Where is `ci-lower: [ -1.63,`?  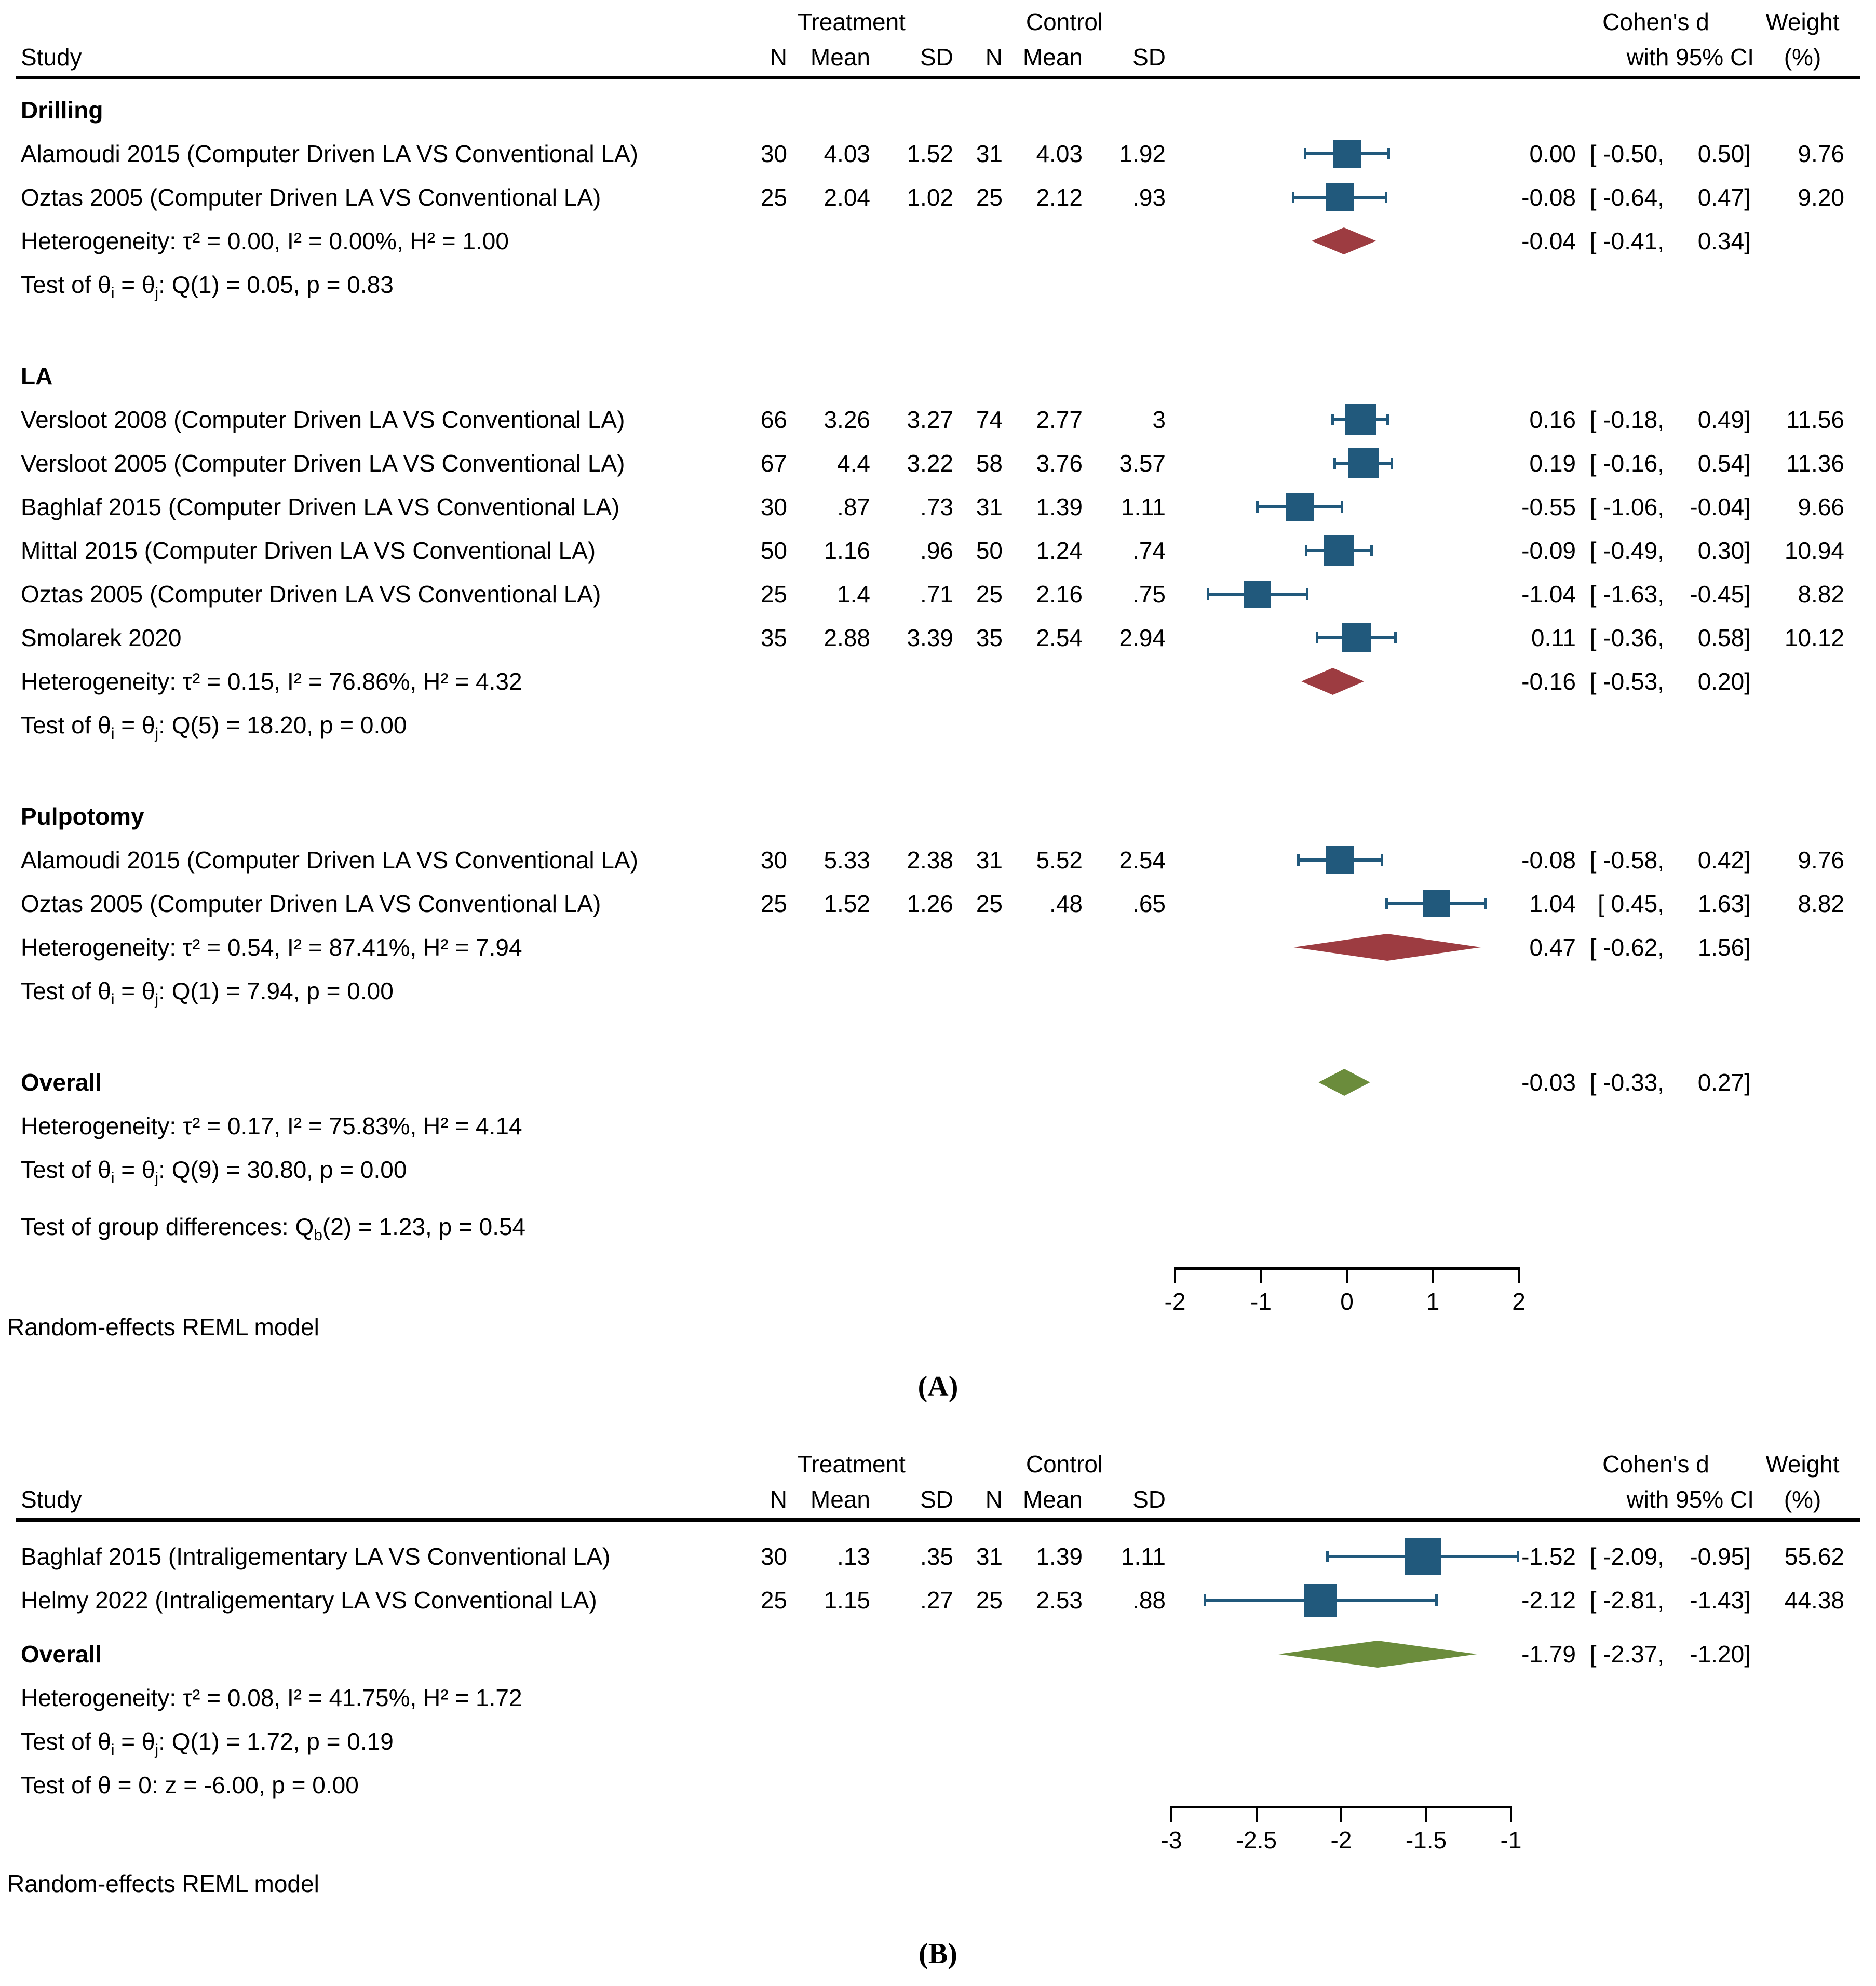
ci-lower: [ -1.63, is located at coordinates (1626, 595).